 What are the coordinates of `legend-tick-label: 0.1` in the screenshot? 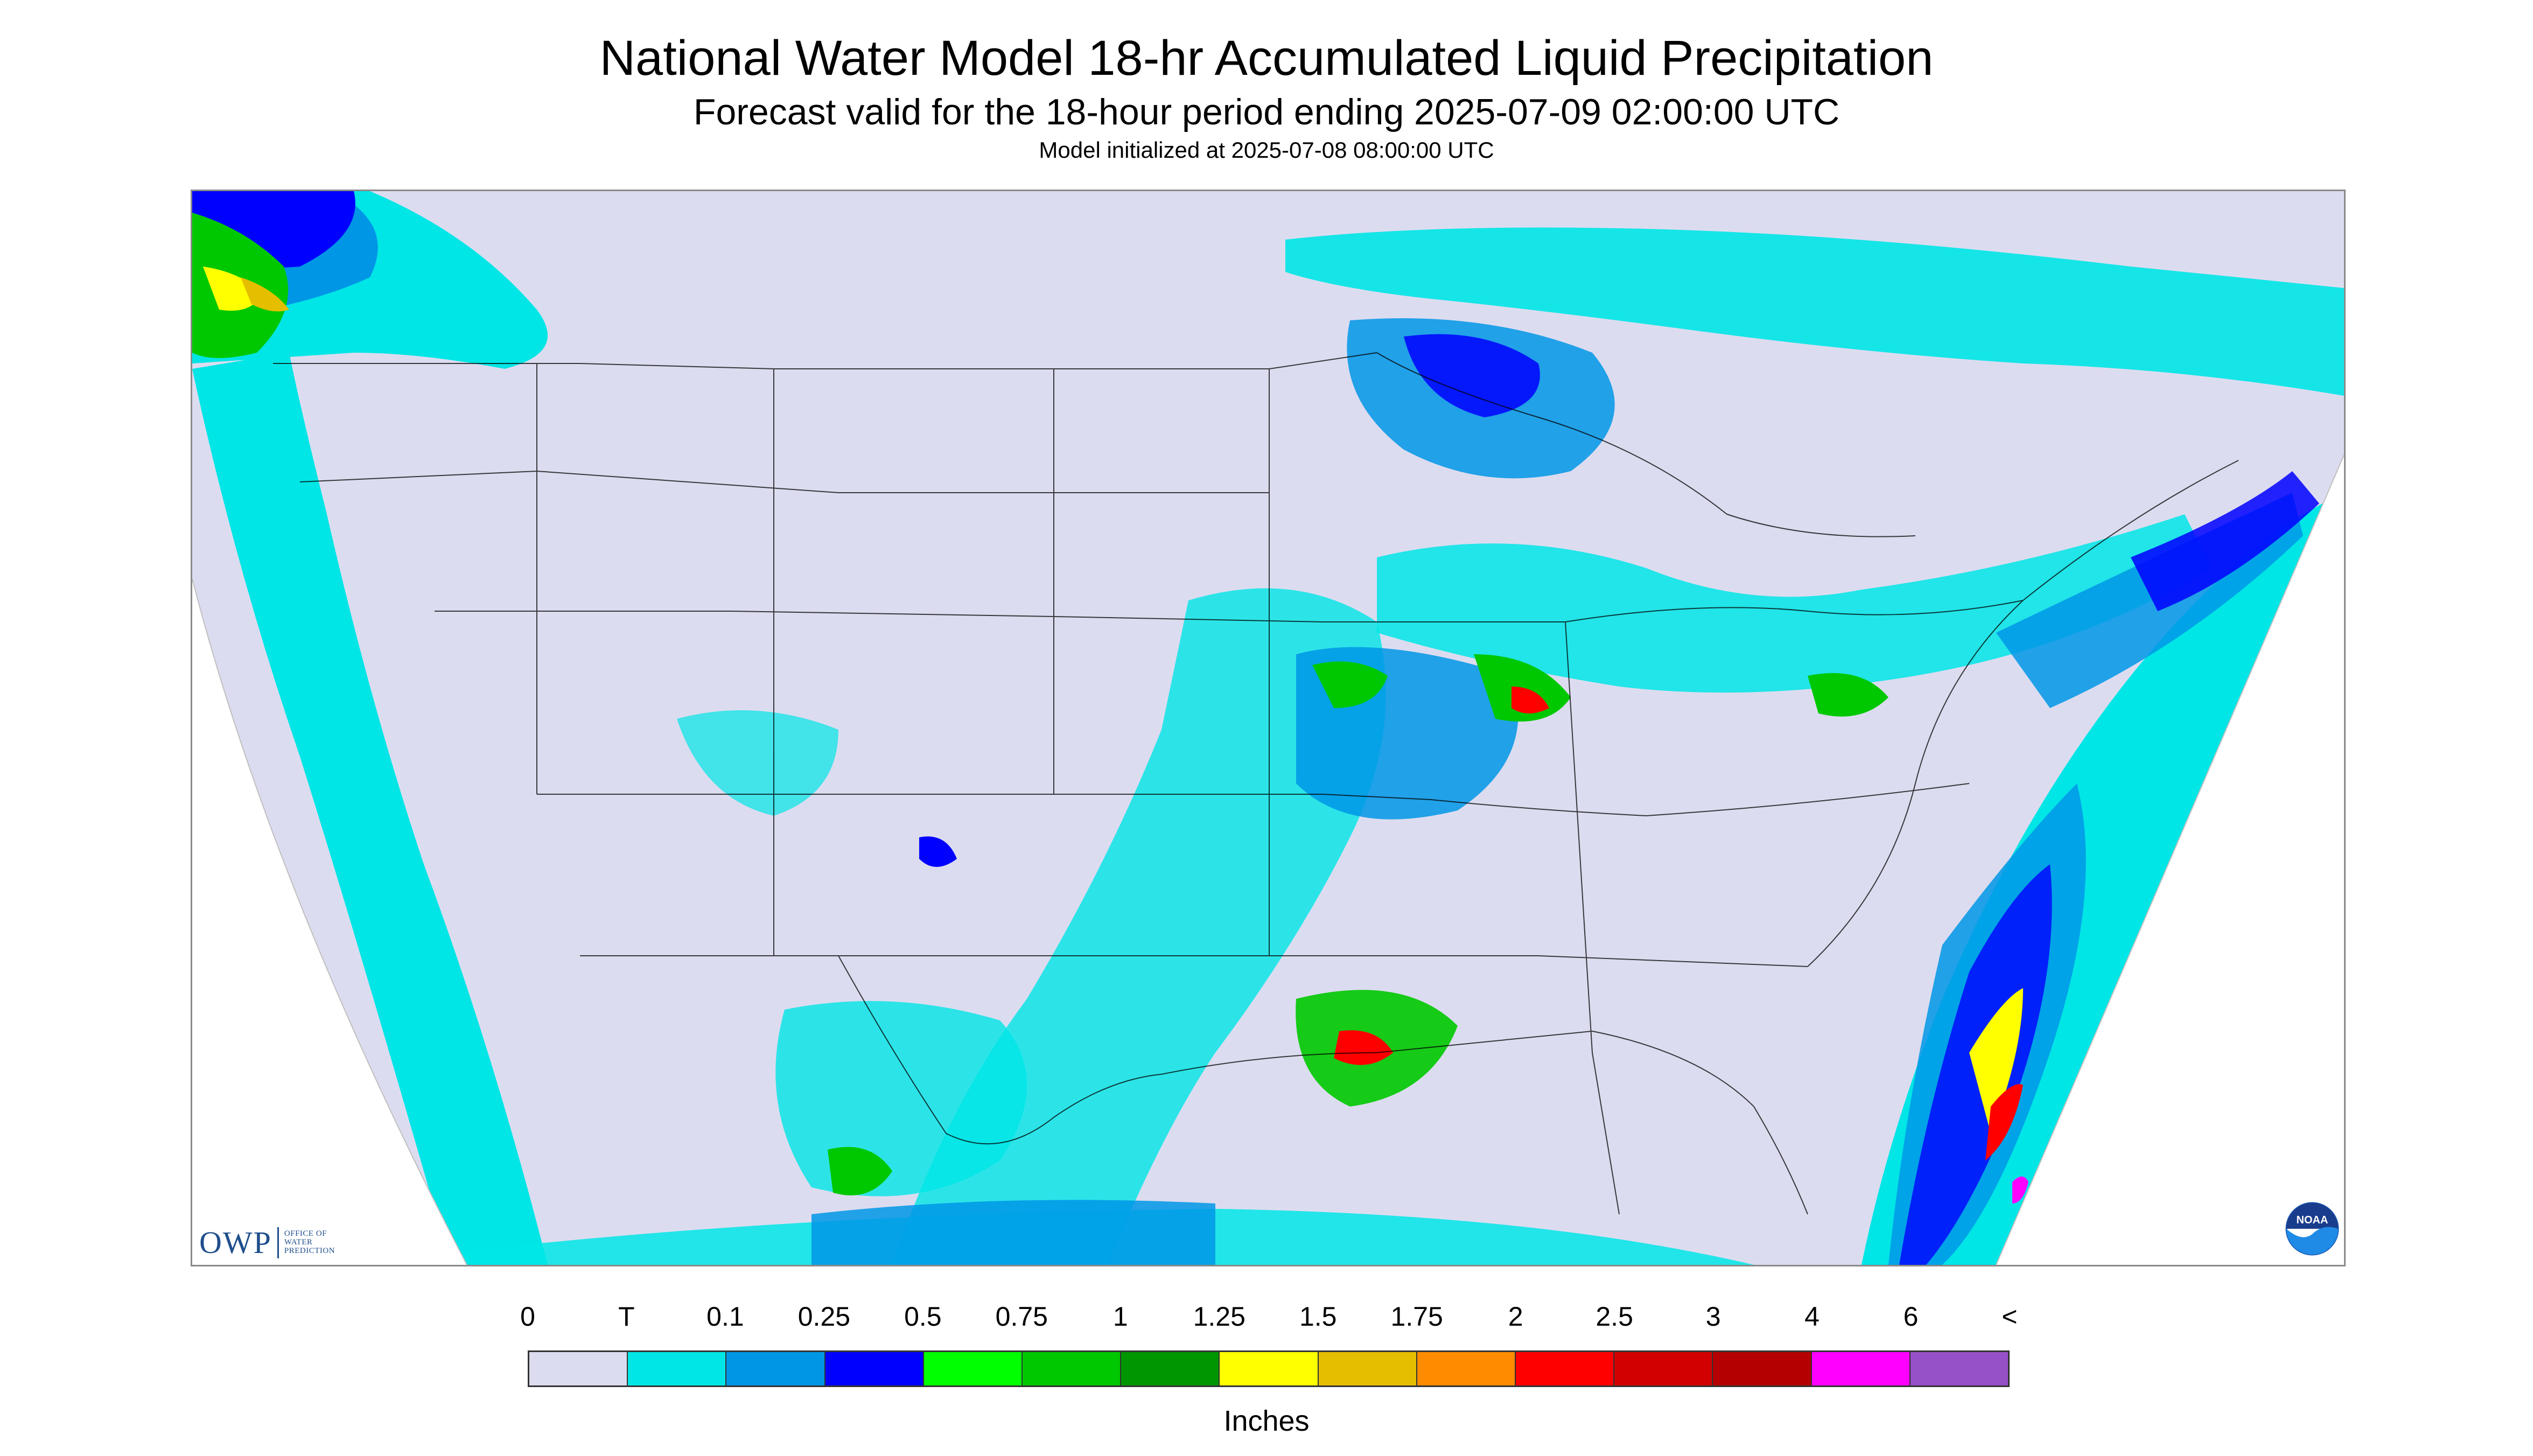 It's located at (725, 1316).